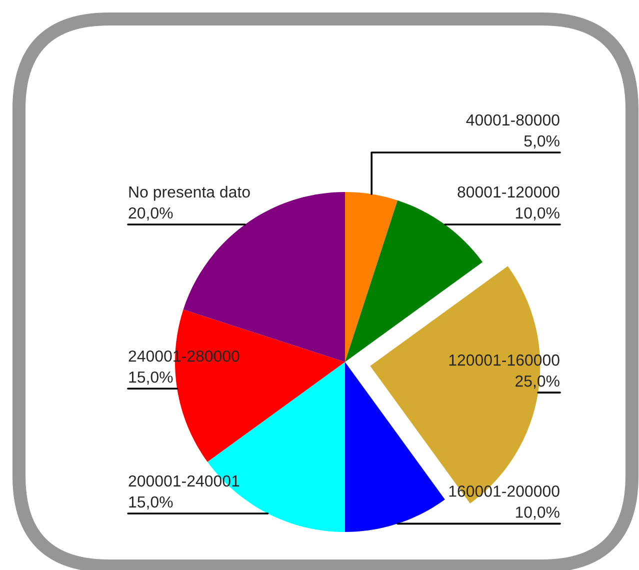 The image size is (639, 570). I want to click on slice-label: No presenta dato, so click(189, 193).